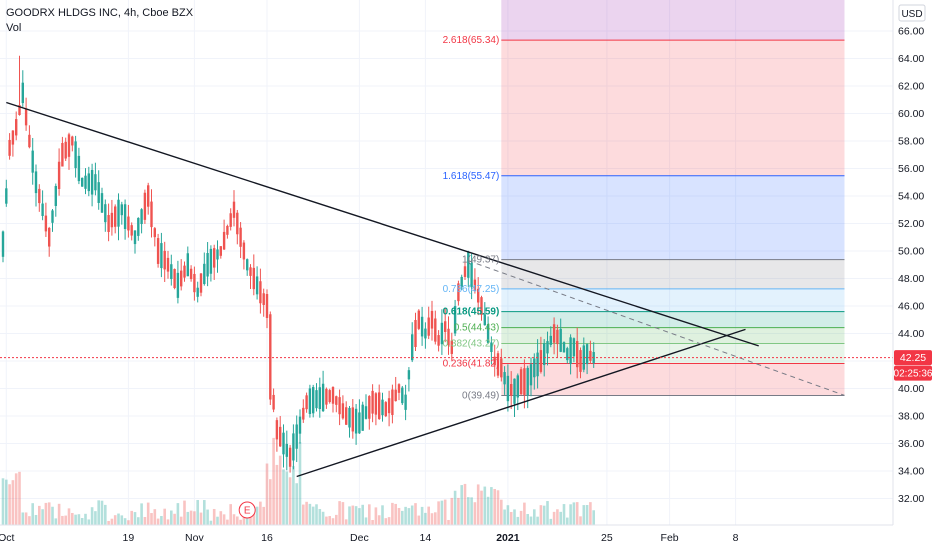 The image size is (932, 550). I want to click on price-tick: 54.00, so click(911, 197).